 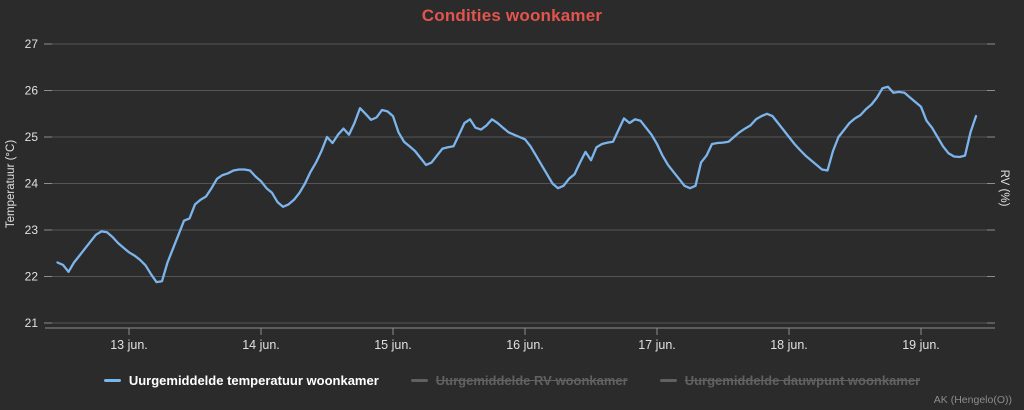 I want to click on y-tick-label: 26, so click(x=32, y=91).